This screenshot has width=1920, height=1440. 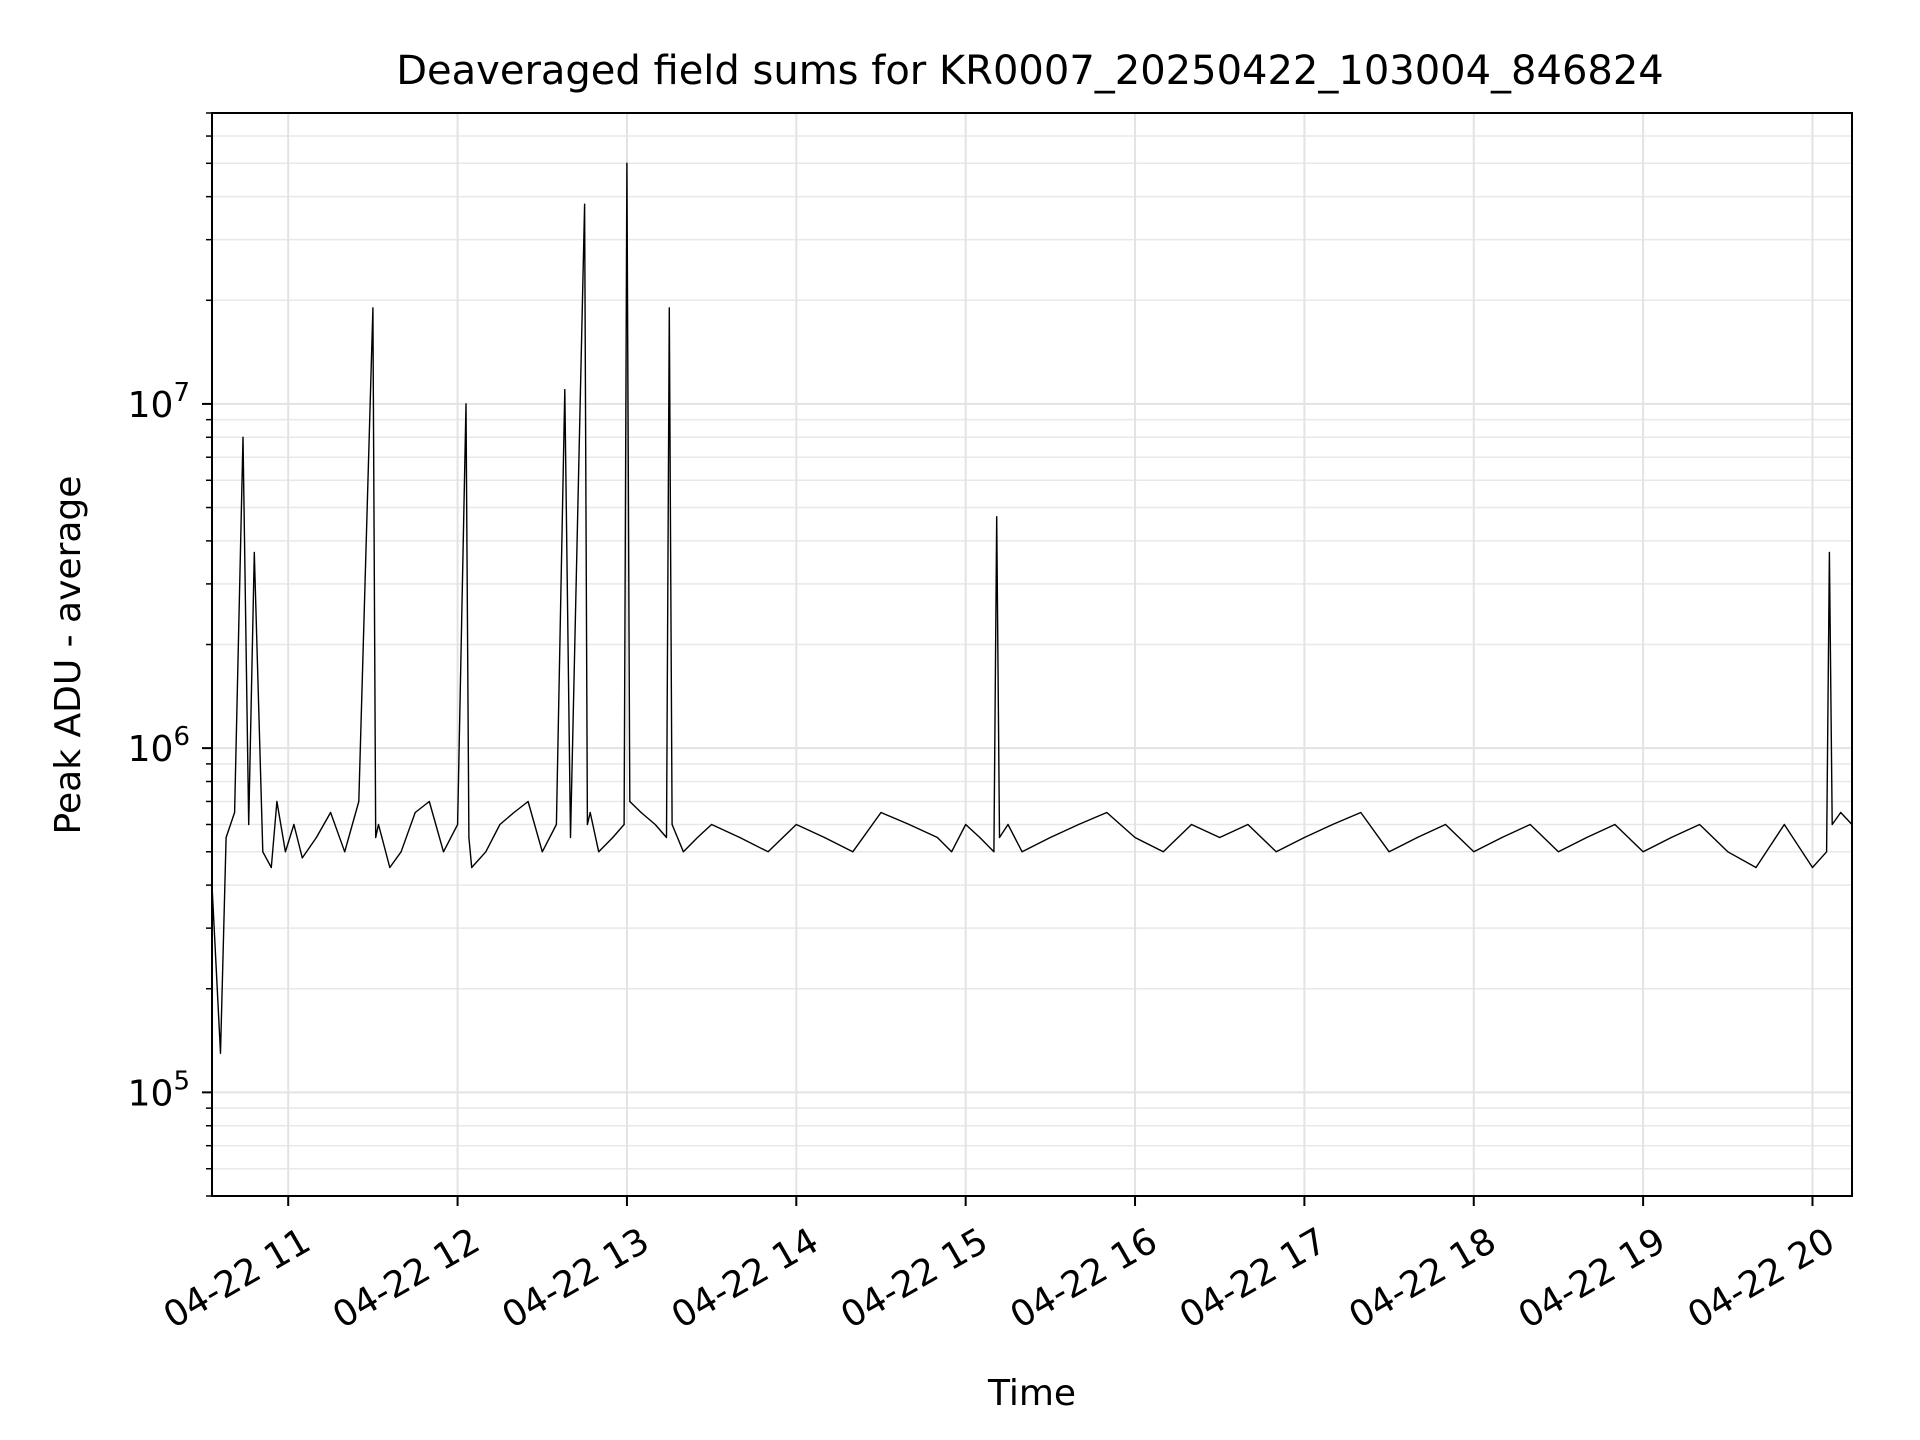 I want to click on y-axis-label: Peak ADU - average, so click(x=68, y=655).